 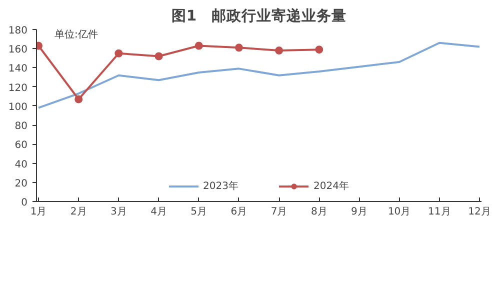 What do you see at coordinates (18, 69) in the screenshot?
I see `y-tick-label: 140` at bounding box center [18, 69].